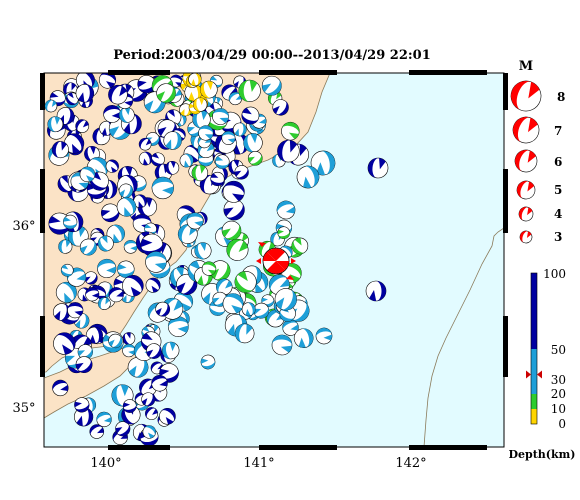  What do you see at coordinates (463, 337) in the screenshot?
I see `trench-line` at bounding box center [463, 337].